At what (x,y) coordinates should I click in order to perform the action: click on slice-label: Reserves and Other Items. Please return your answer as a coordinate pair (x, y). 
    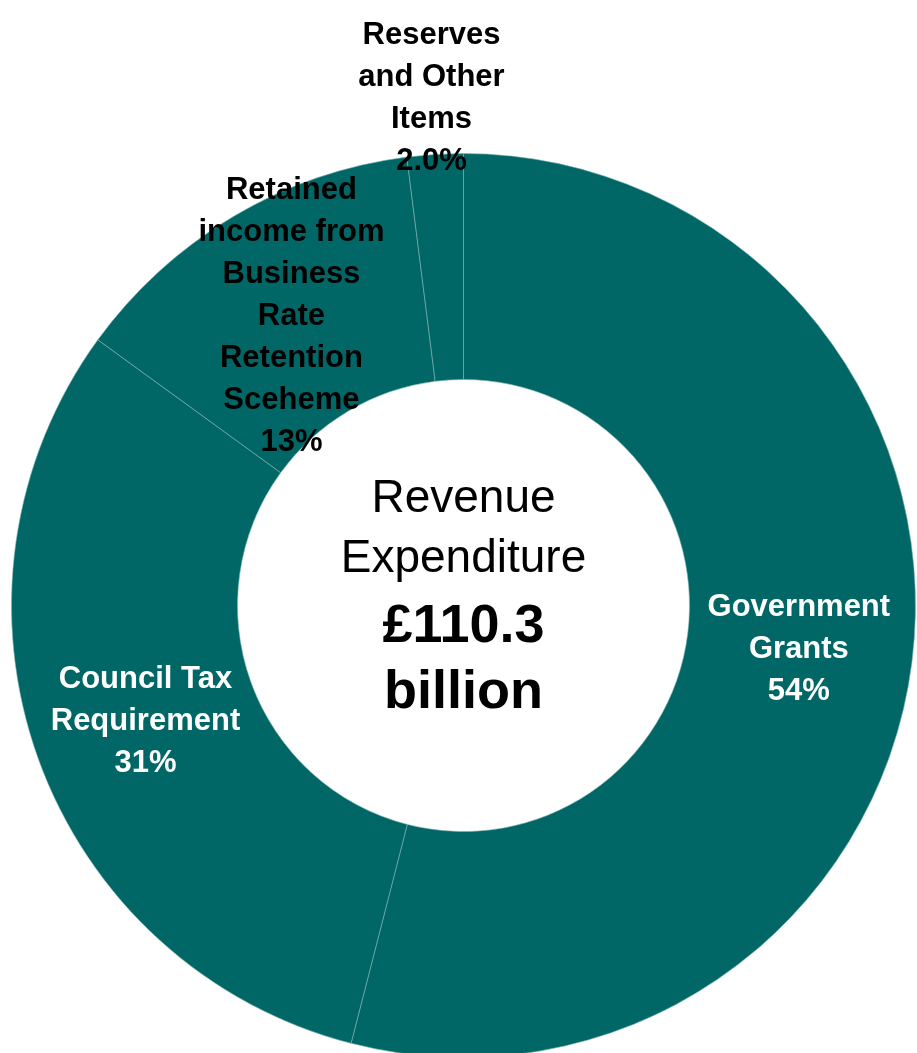
    Looking at the image, I should click on (431, 76).